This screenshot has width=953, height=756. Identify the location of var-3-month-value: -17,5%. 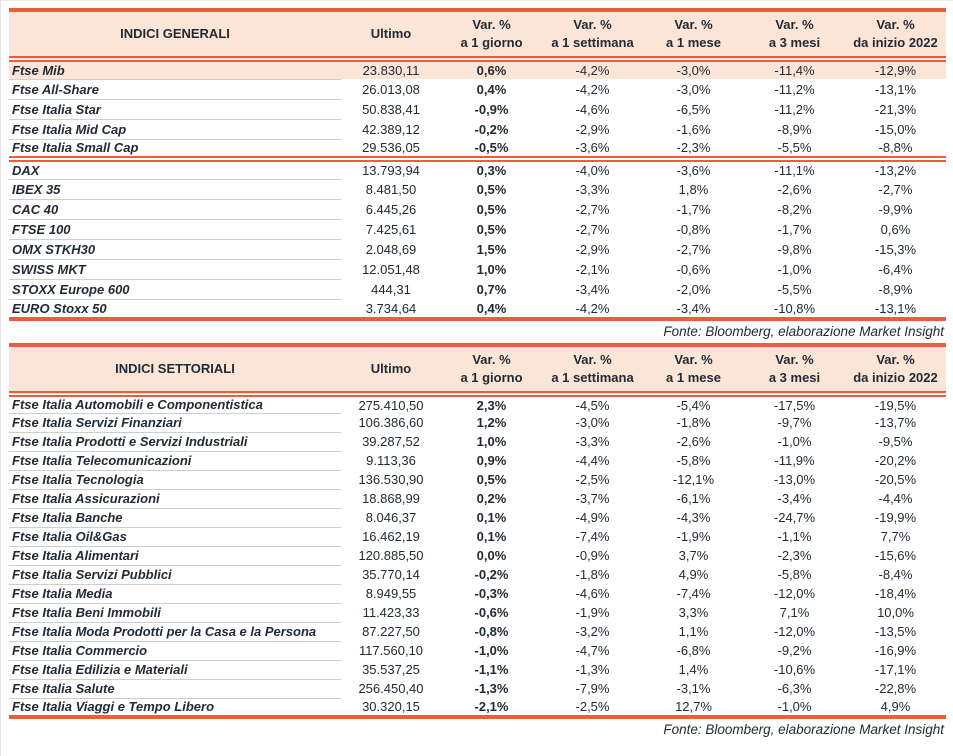
(794, 405).